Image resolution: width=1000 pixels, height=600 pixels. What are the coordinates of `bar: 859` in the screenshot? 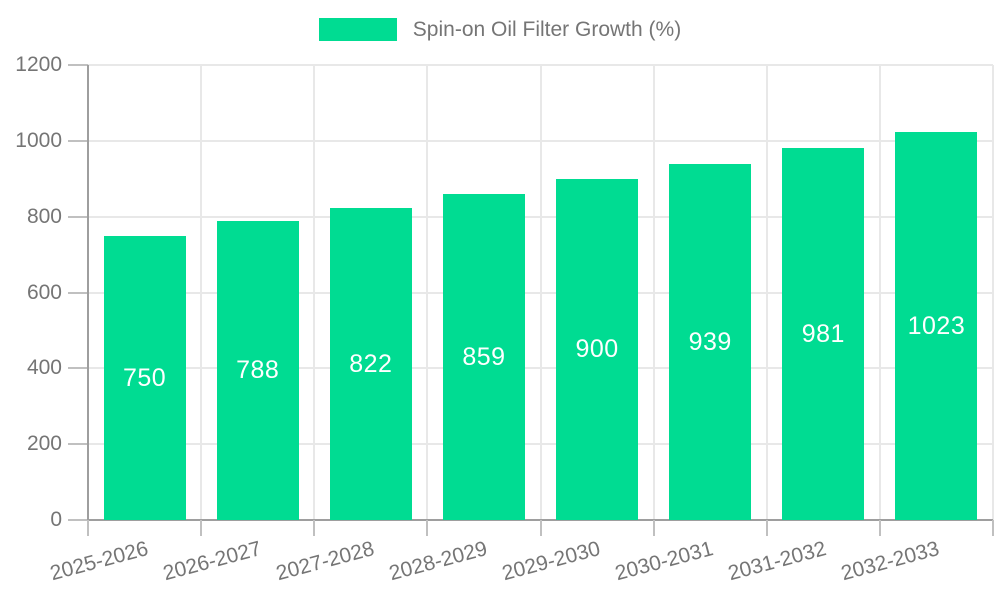 It's located at (483, 357).